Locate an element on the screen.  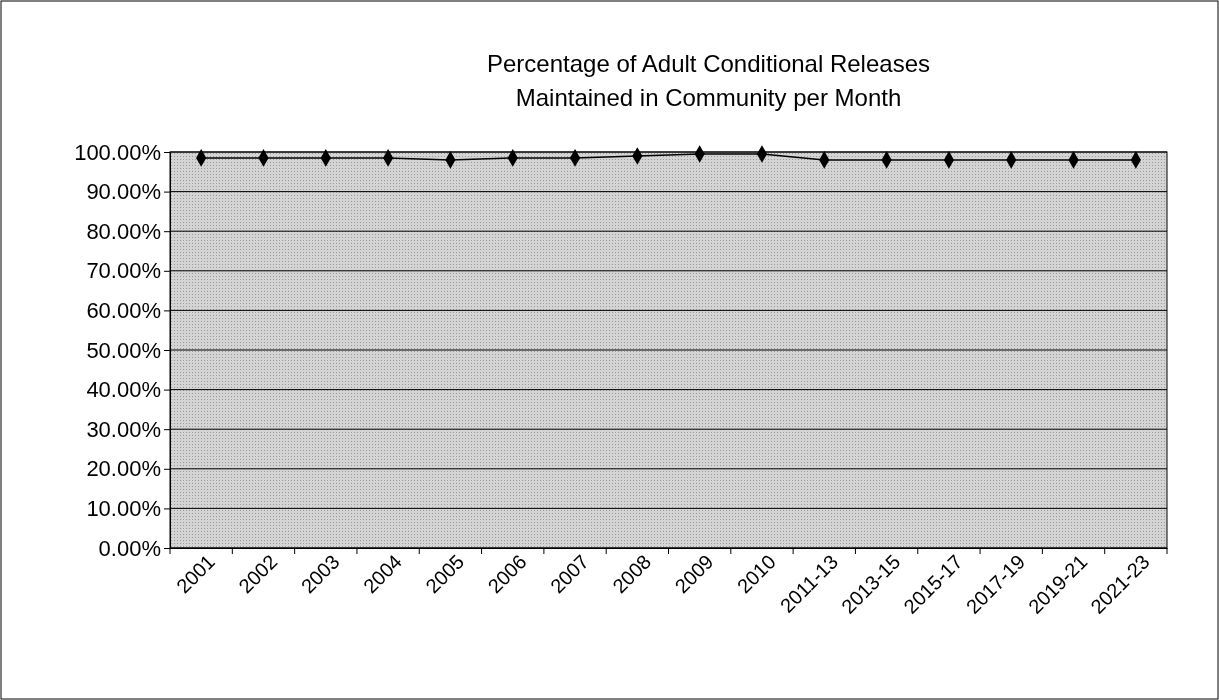
y-tick-label: 100.00% is located at coordinates (117, 152).